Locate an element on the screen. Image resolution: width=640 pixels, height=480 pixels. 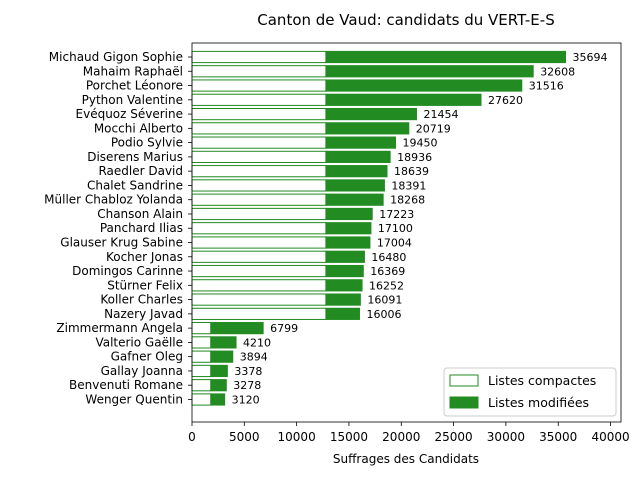
category-label-3: Python Valentine is located at coordinates (132, 100).